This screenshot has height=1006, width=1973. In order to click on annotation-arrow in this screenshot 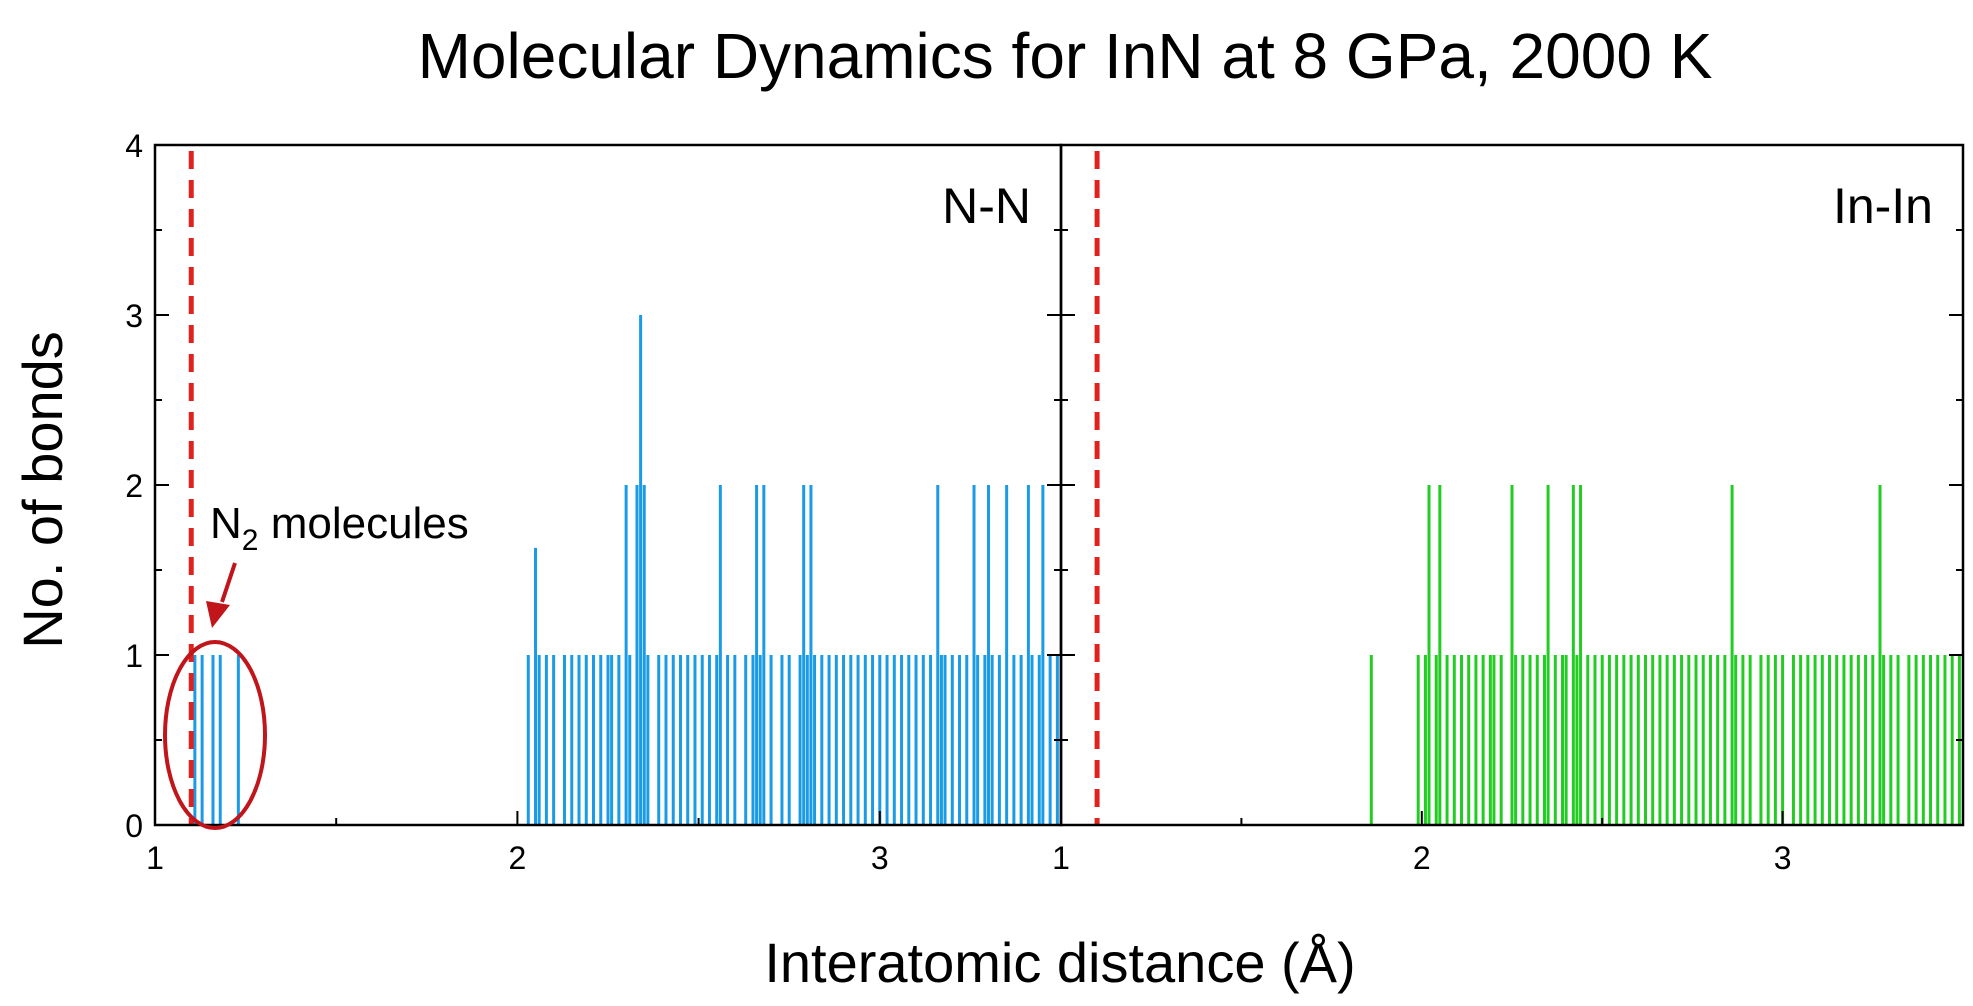, I will do `click(228, 582)`.